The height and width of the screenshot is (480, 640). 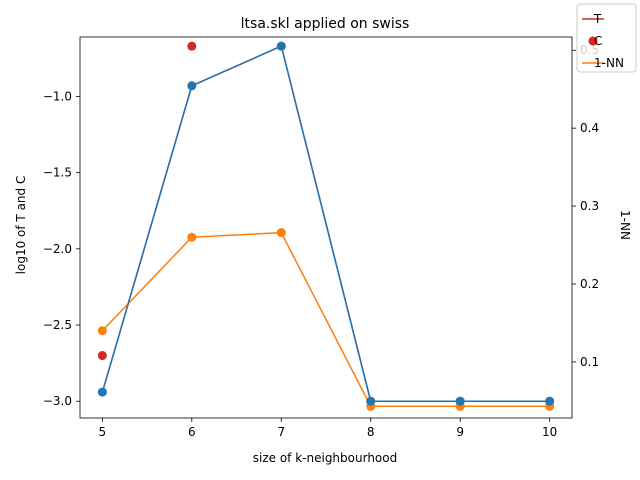 What do you see at coordinates (609, 63) in the screenshot?
I see `legend-label-1-nn: 1-NN` at bounding box center [609, 63].